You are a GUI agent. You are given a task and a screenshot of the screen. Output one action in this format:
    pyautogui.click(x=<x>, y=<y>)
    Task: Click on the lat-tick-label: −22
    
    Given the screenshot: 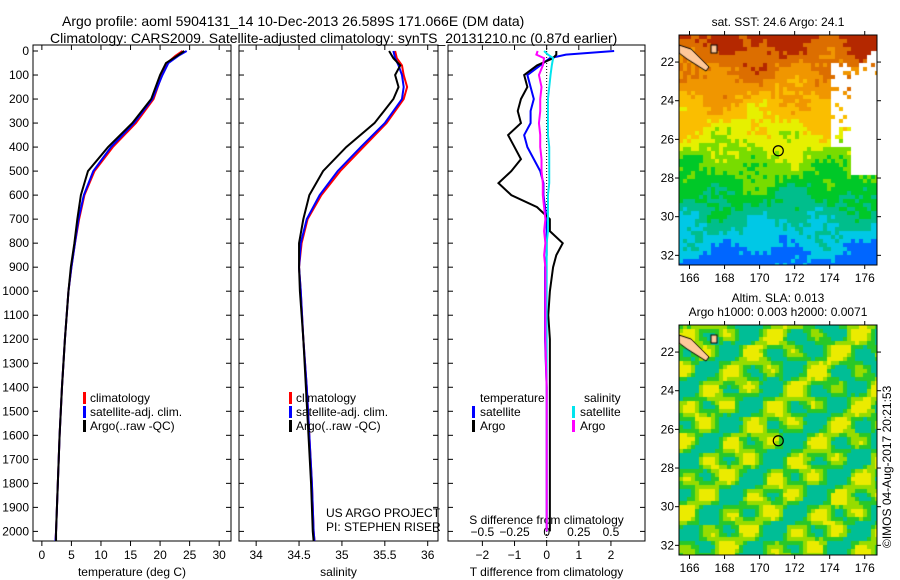 What is the action you would take?
    pyautogui.click(x=667, y=62)
    